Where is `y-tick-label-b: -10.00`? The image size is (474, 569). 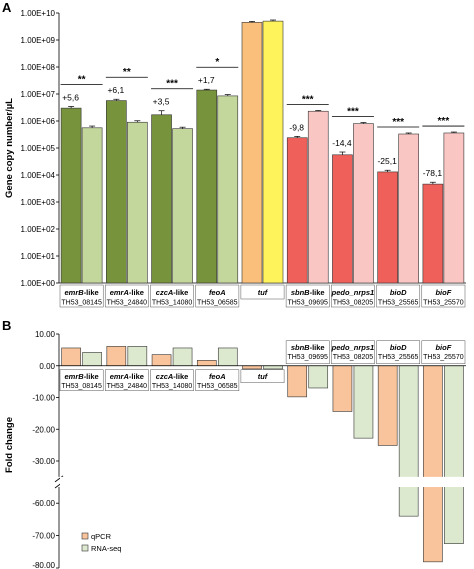 y-tick-label-b: -10.00 is located at coordinates (43, 398).